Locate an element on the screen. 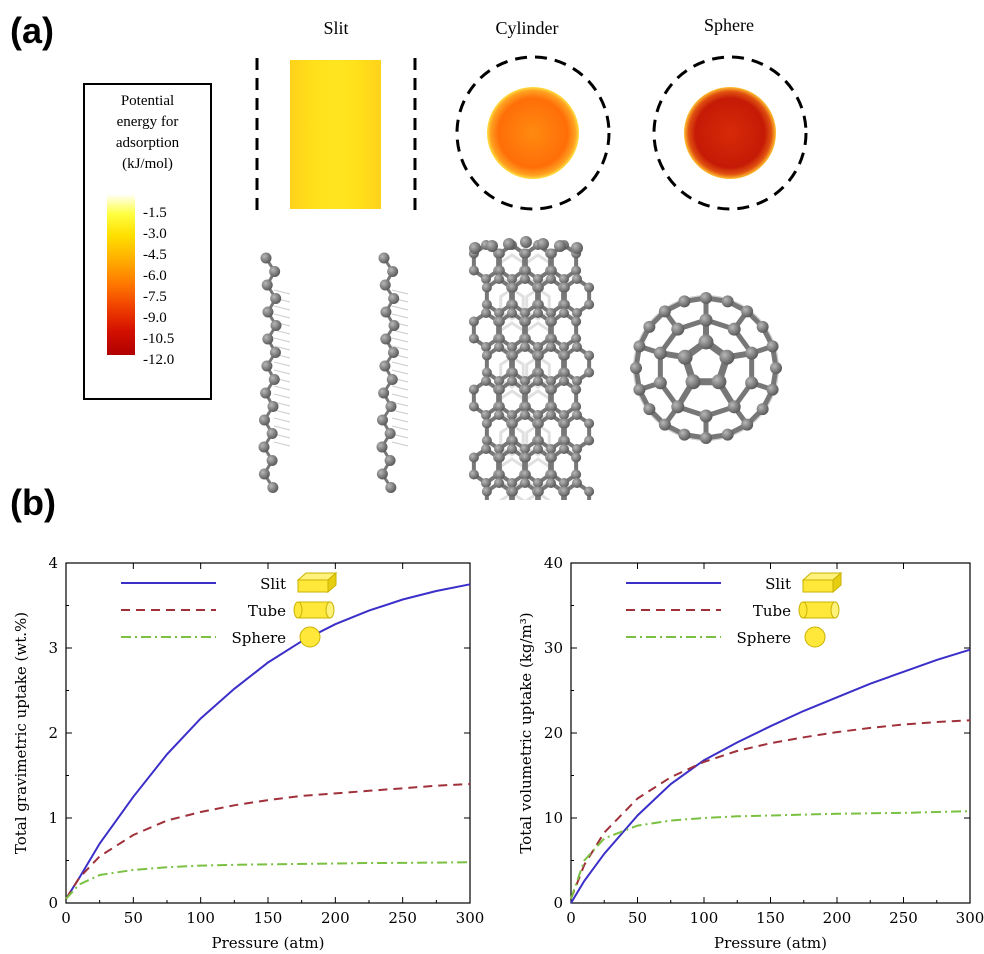 The image size is (984, 954). cylinder-potential-map is located at coordinates (533, 133).